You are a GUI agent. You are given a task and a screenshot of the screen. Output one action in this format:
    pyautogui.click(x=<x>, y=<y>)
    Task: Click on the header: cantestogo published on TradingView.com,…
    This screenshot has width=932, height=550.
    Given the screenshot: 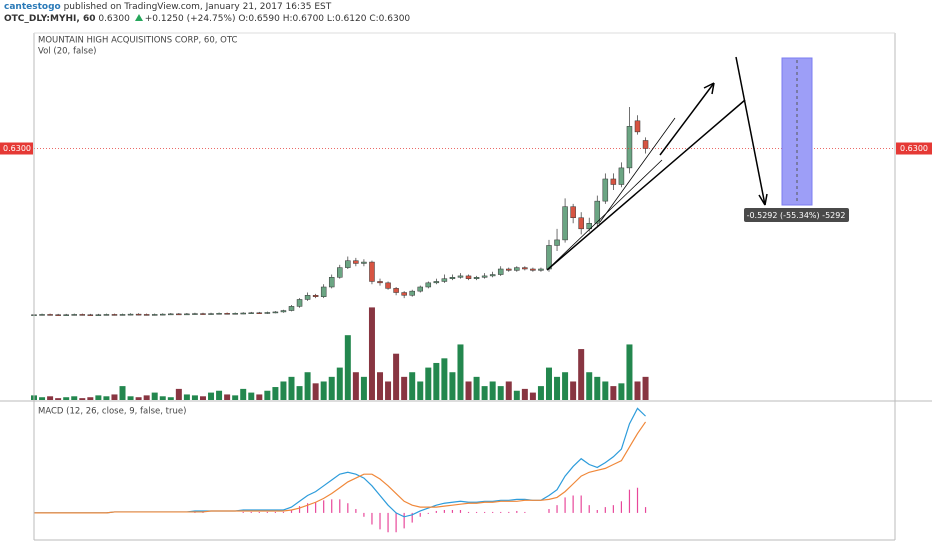 What is the action you would take?
    pyautogui.click(x=207, y=13)
    